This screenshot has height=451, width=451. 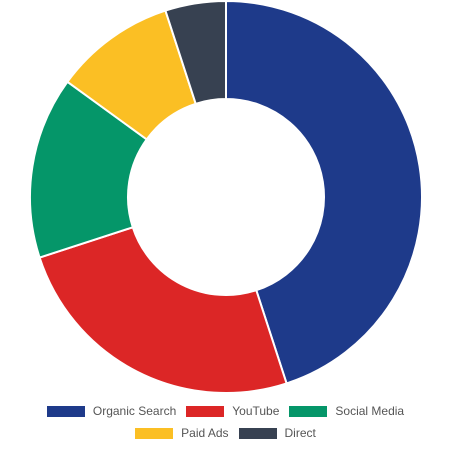 I want to click on legend-label-direct: Direct, so click(x=300, y=433).